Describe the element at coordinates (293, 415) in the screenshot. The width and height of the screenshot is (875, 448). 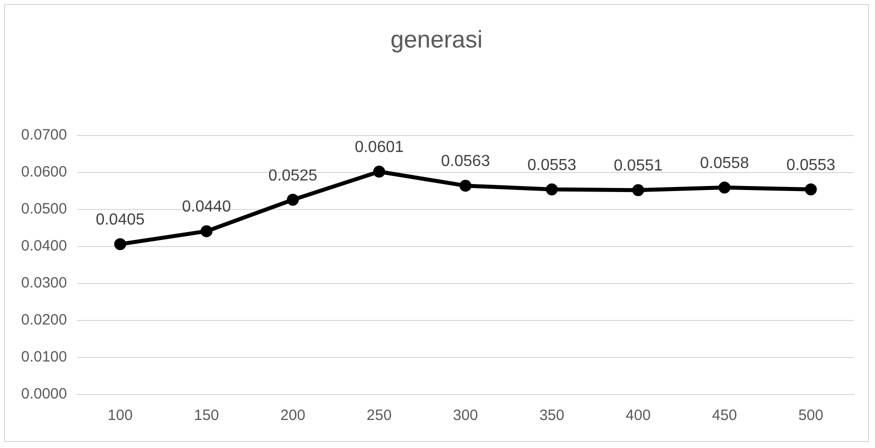
I see `x-tick-label: 200` at that location.